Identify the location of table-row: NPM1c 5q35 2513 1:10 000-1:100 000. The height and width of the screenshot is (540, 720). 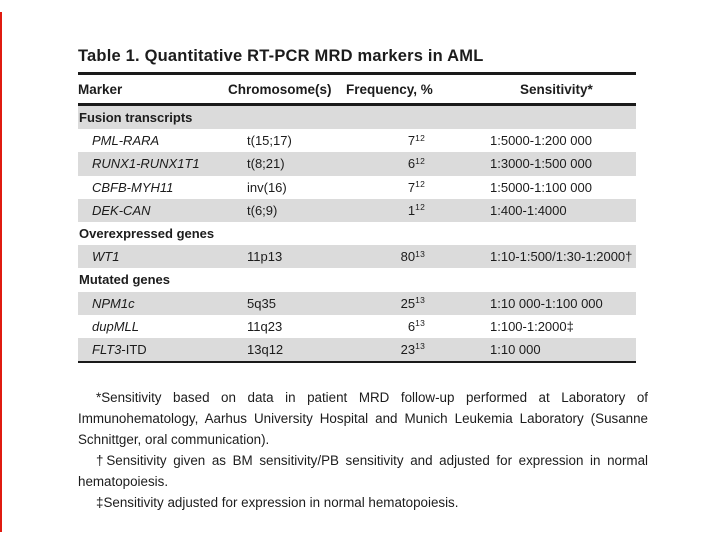
(357, 303).